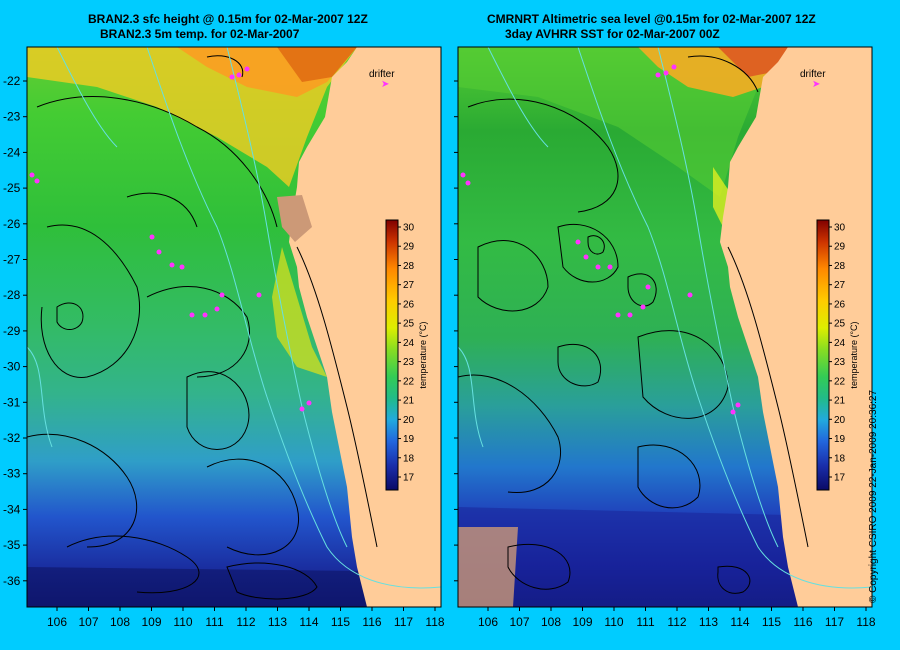 The width and height of the screenshot is (900, 650). What do you see at coordinates (802, 622) in the screenshot?
I see `right-lon-tick-label: 116` at bounding box center [802, 622].